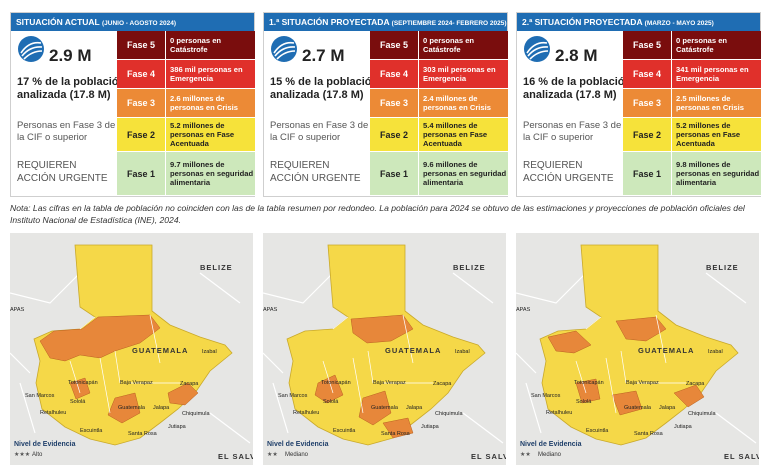 Image resolution: width=768 pixels, height=473 pixels. What do you see at coordinates (666, 350) in the screenshot?
I see `map-label: GUATEMALA` at bounding box center [666, 350].